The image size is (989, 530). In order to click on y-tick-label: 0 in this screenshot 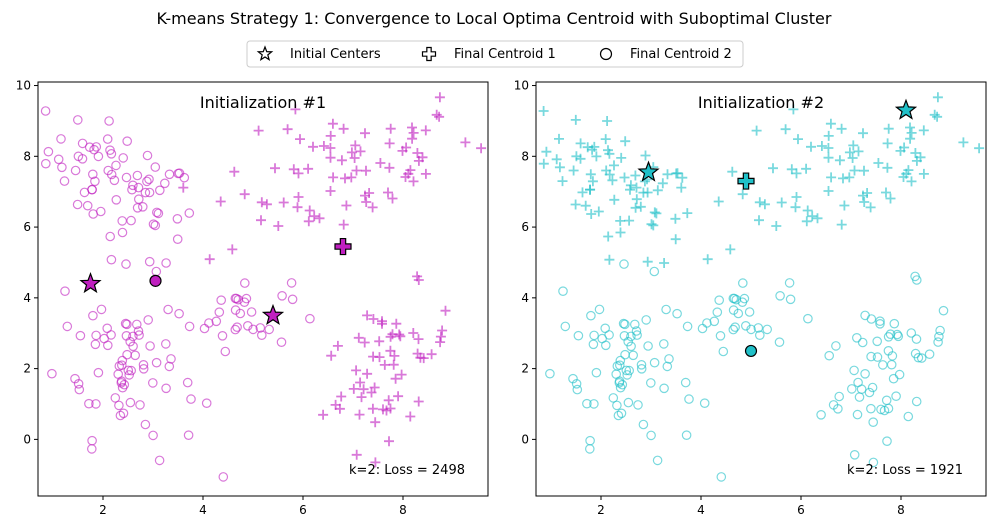, I will do `click(525, 439)`.